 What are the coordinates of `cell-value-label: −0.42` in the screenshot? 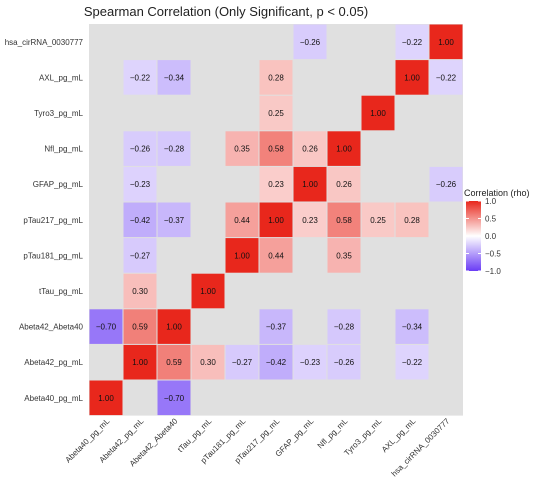 It's located at (276, 362).